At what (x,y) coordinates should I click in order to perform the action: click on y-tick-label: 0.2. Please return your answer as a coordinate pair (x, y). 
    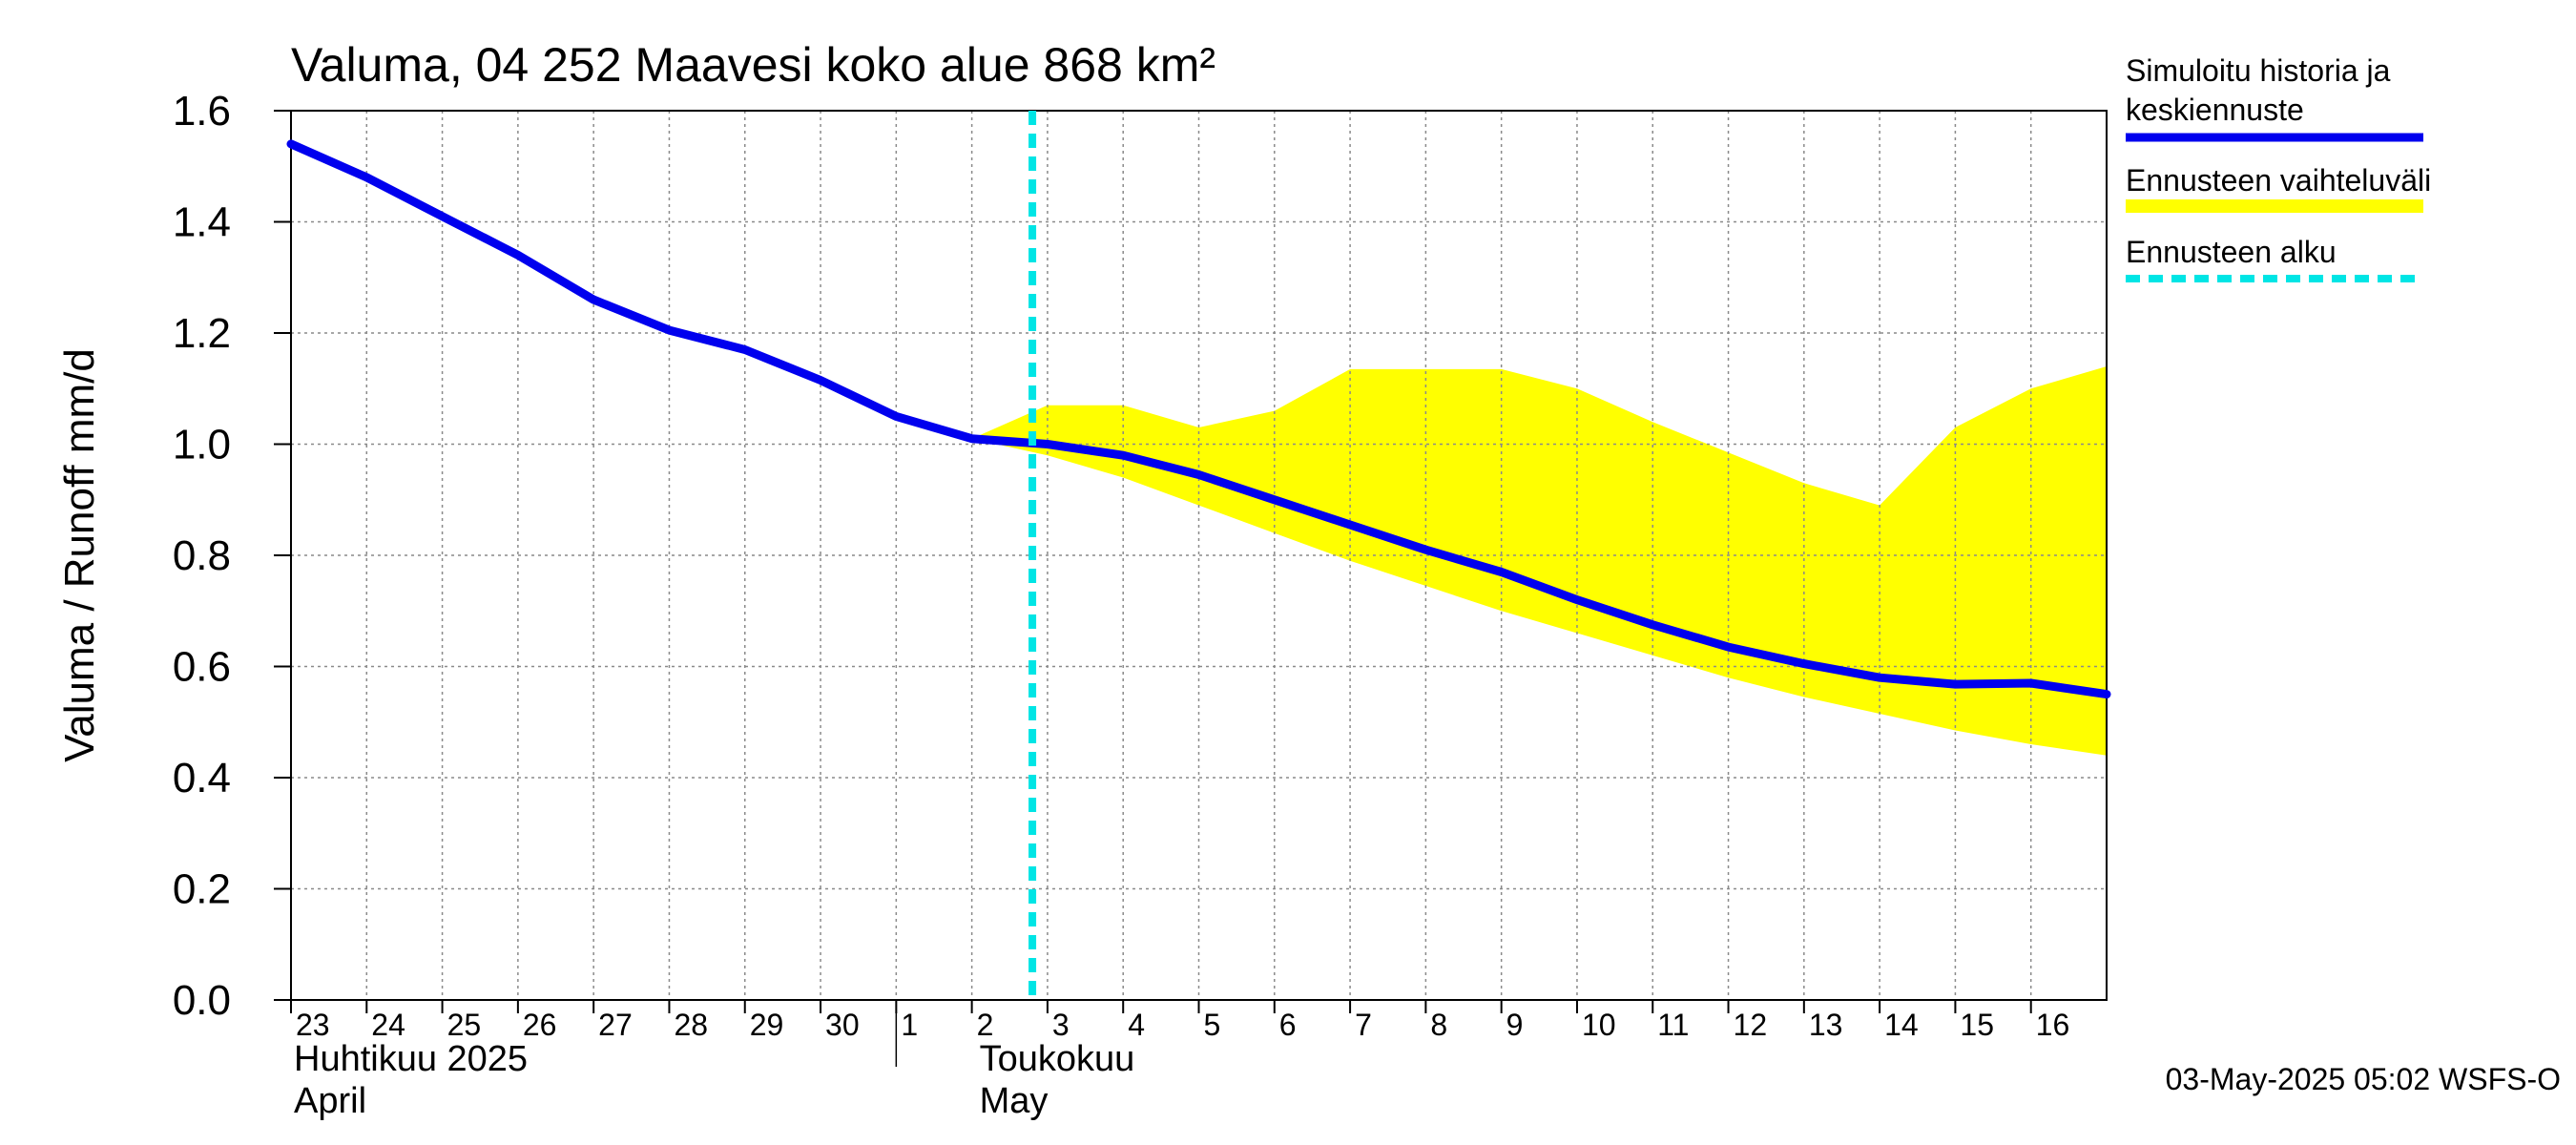
    Looking at the image, I should click on (202, 890).